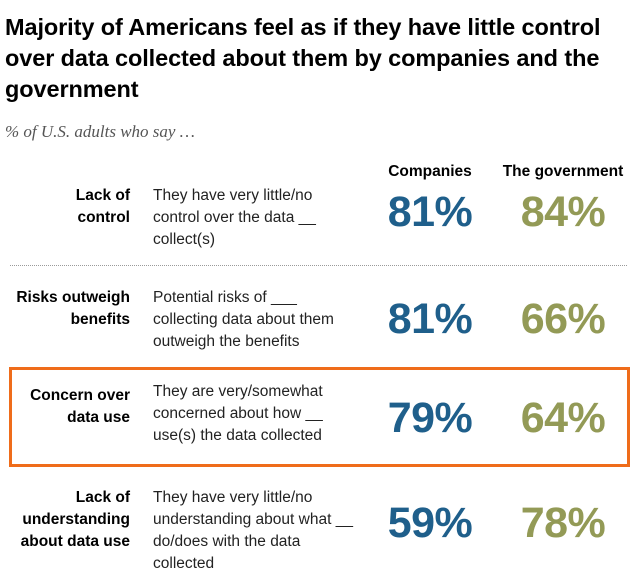 The image size is (637, 583). Describe the element at coordinates (563, 212) in the screenshot. I see `value-government: 84%` at that location.